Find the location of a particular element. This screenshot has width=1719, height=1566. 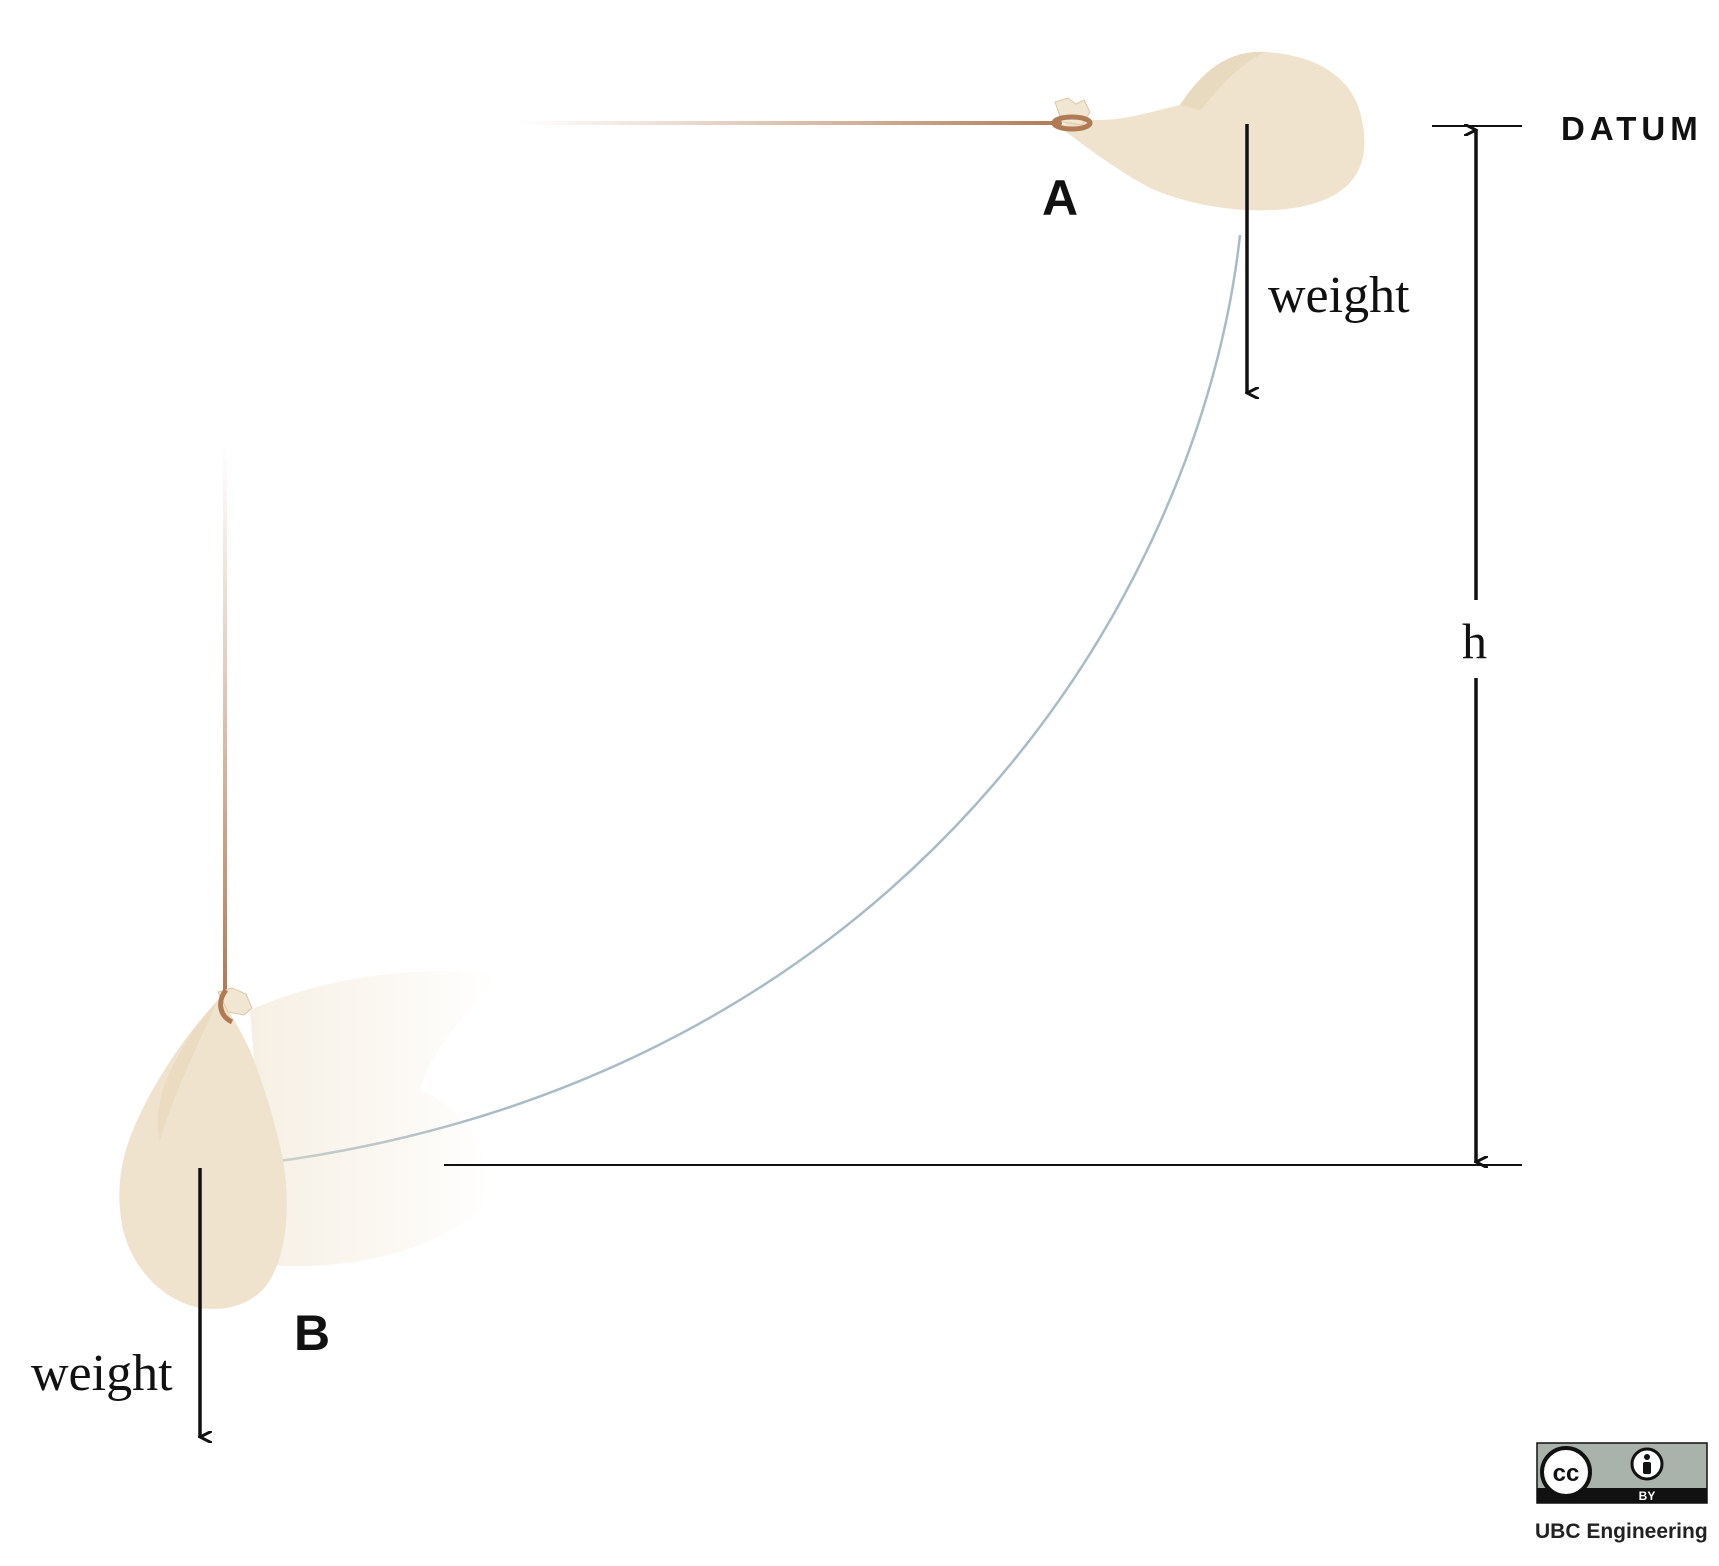

attribution-person-icon is located at coordinates (1647, 1464).